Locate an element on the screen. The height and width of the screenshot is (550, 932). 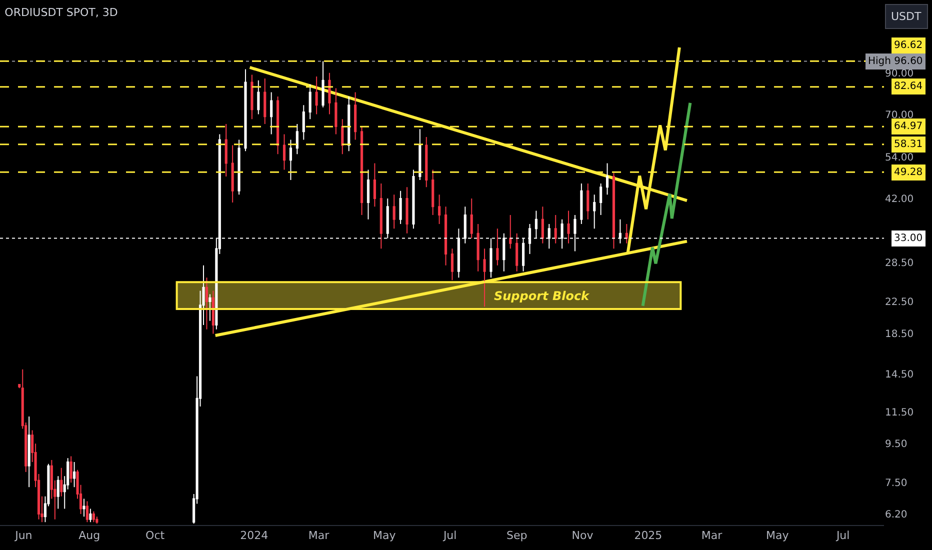
text: ORDIUSDT SPOT, 3D is located at coordinates (61, 12).